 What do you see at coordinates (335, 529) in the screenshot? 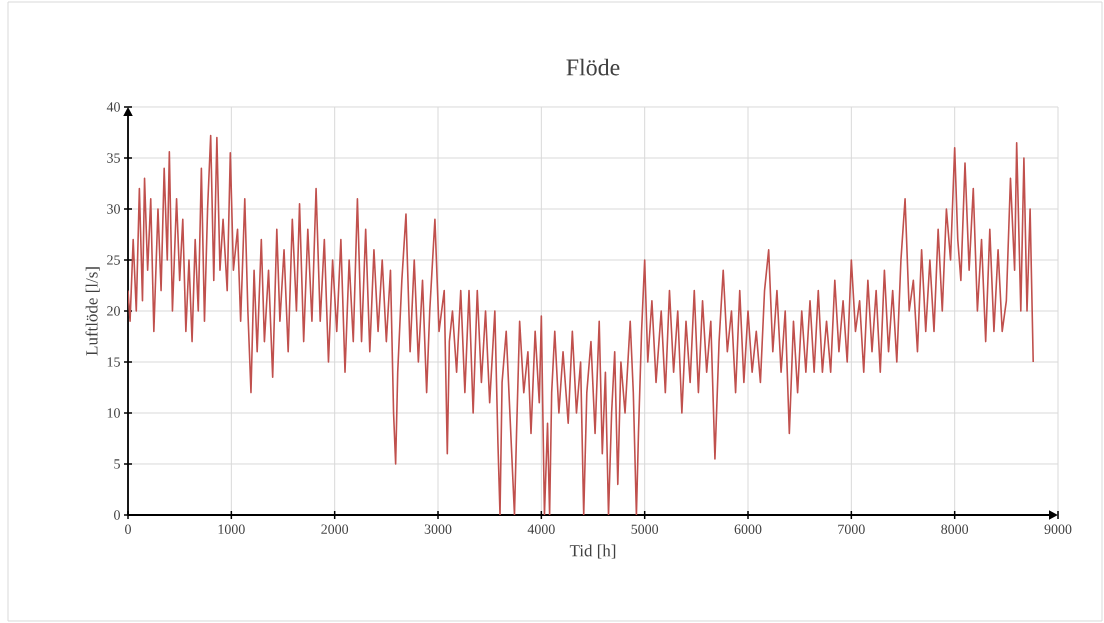
I see `x-tick-label: 2000` at bounding box center [335, 529].